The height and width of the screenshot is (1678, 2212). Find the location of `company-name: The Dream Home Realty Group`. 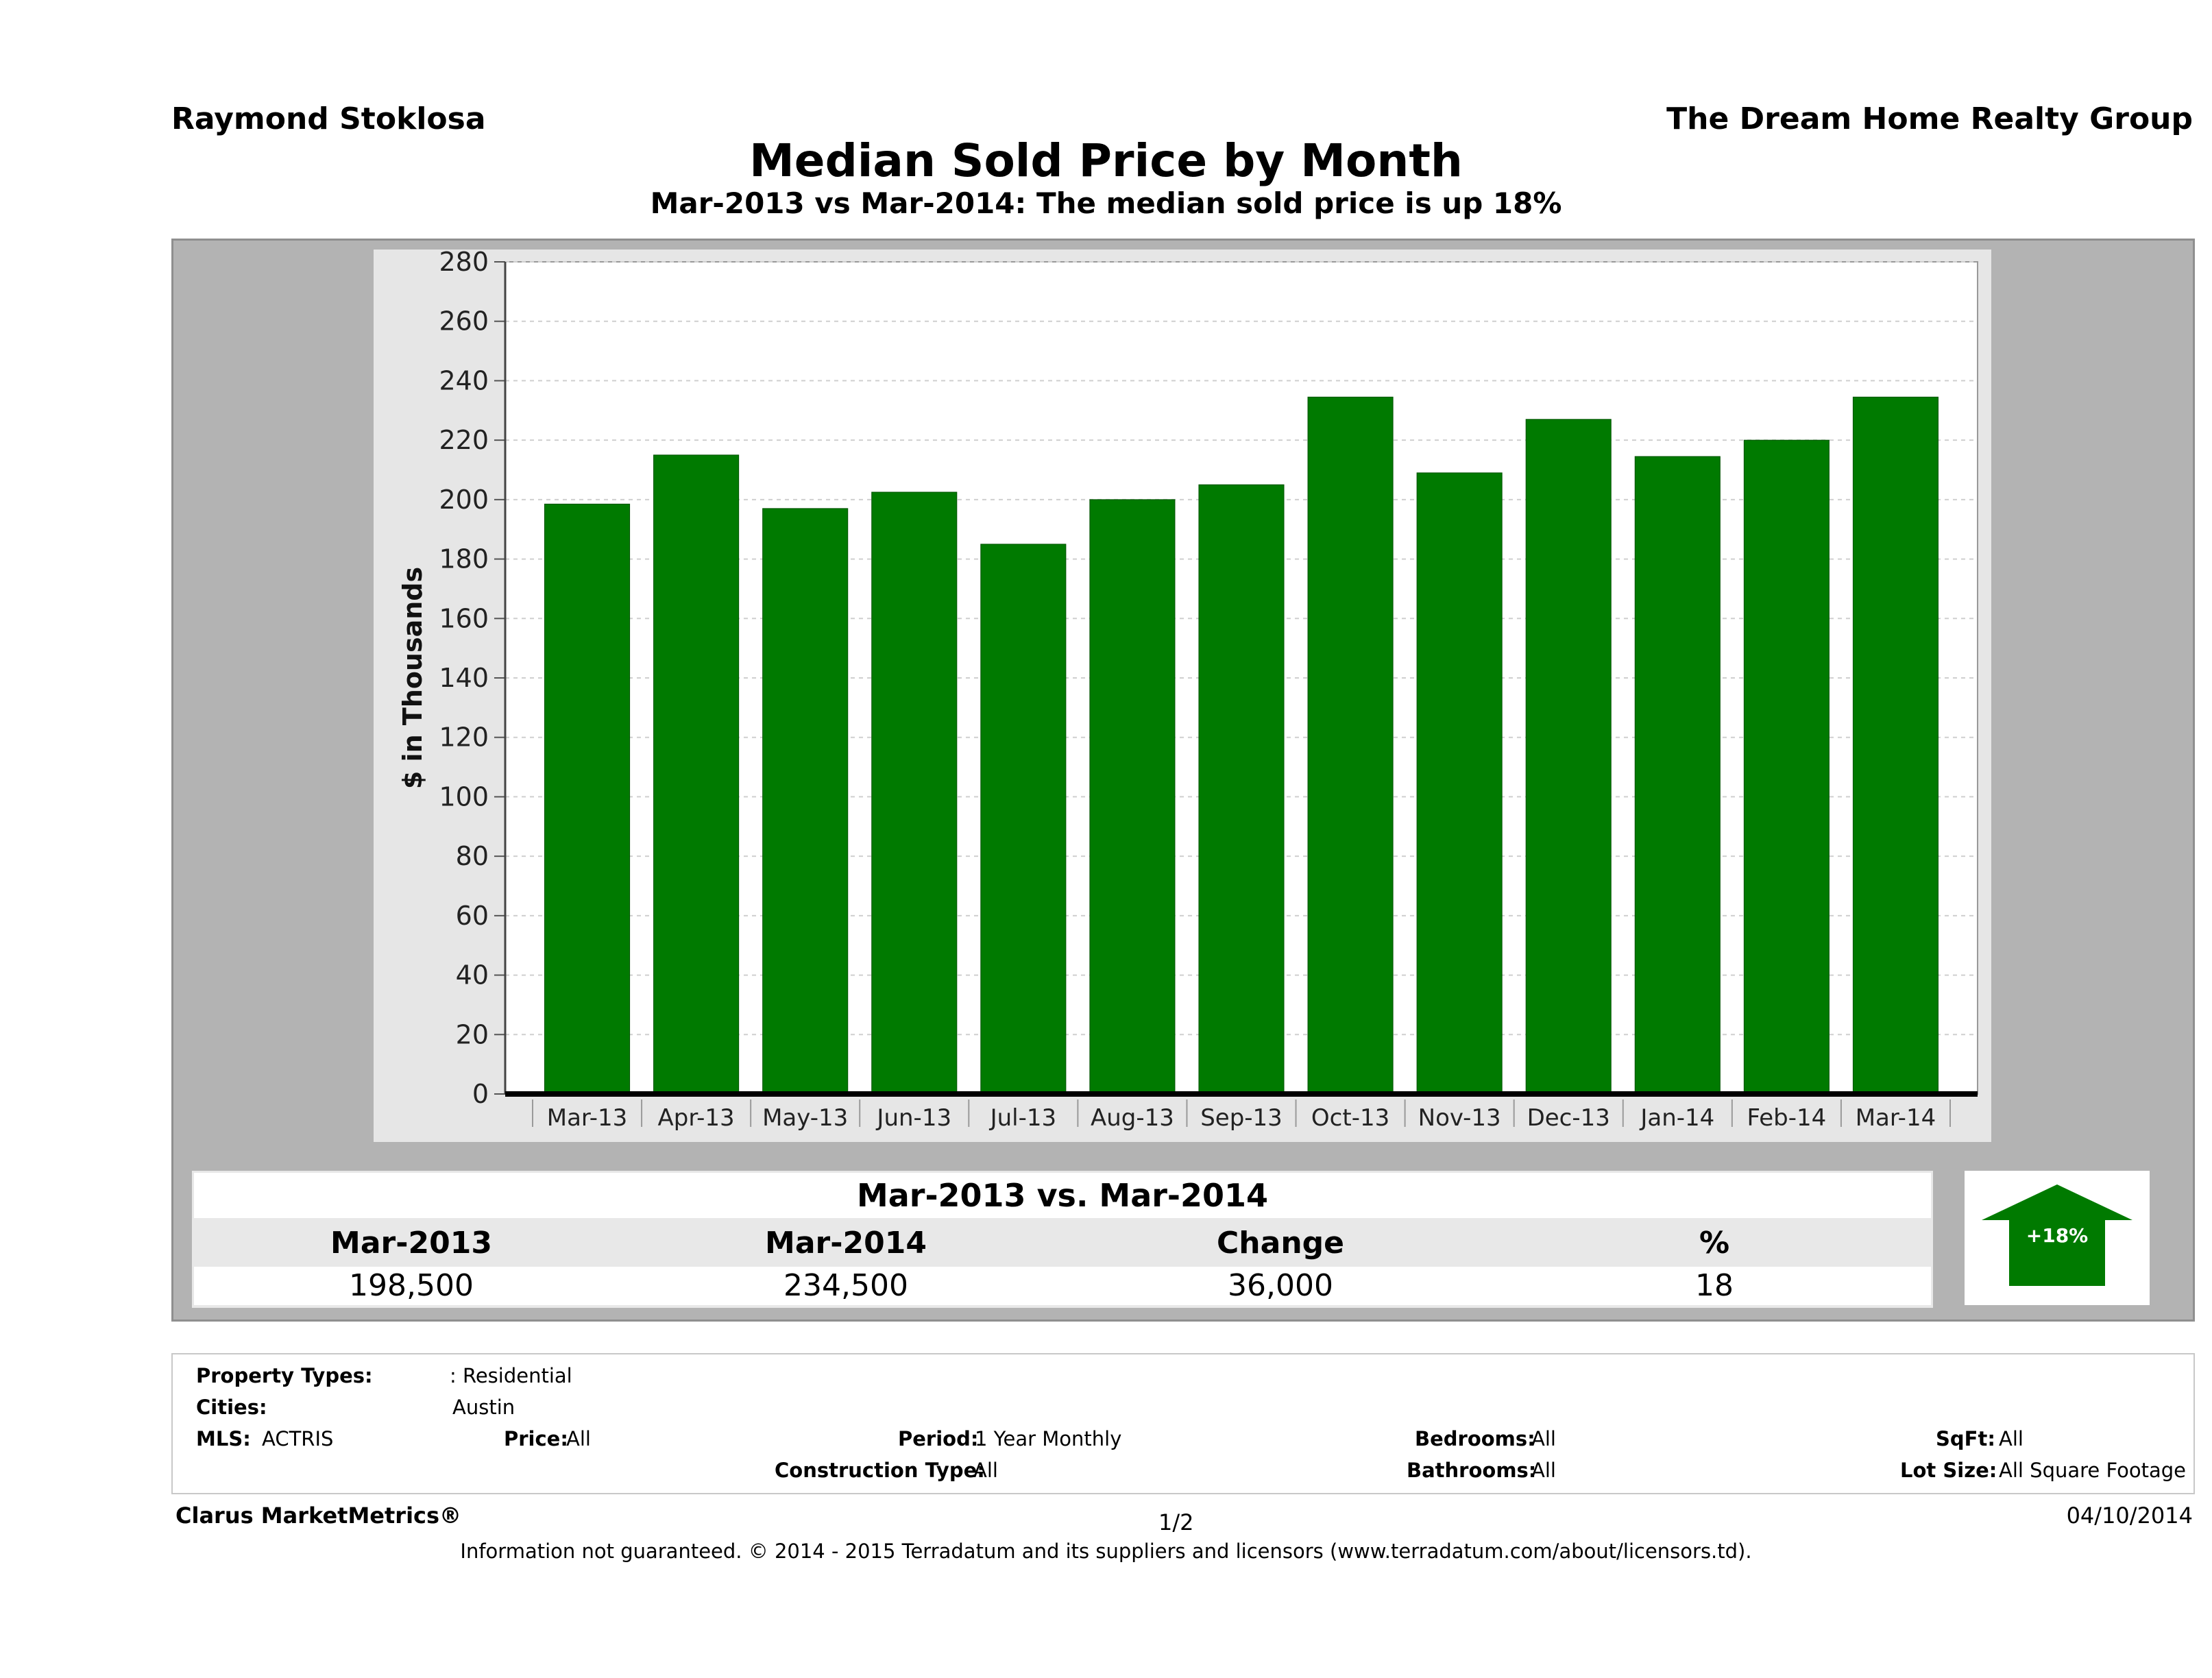

company-name: The Dream Home Realty Group is located at coordinates (1929, 118).